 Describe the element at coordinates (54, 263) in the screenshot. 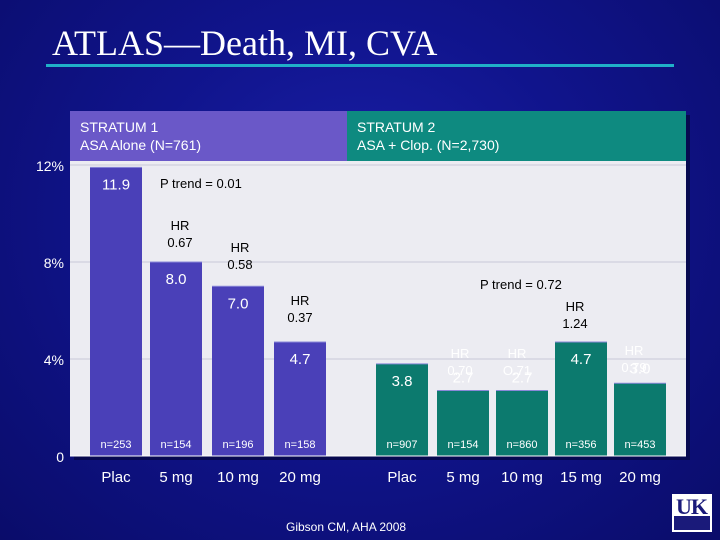

I see `y-tick-label: 8%` at that location.